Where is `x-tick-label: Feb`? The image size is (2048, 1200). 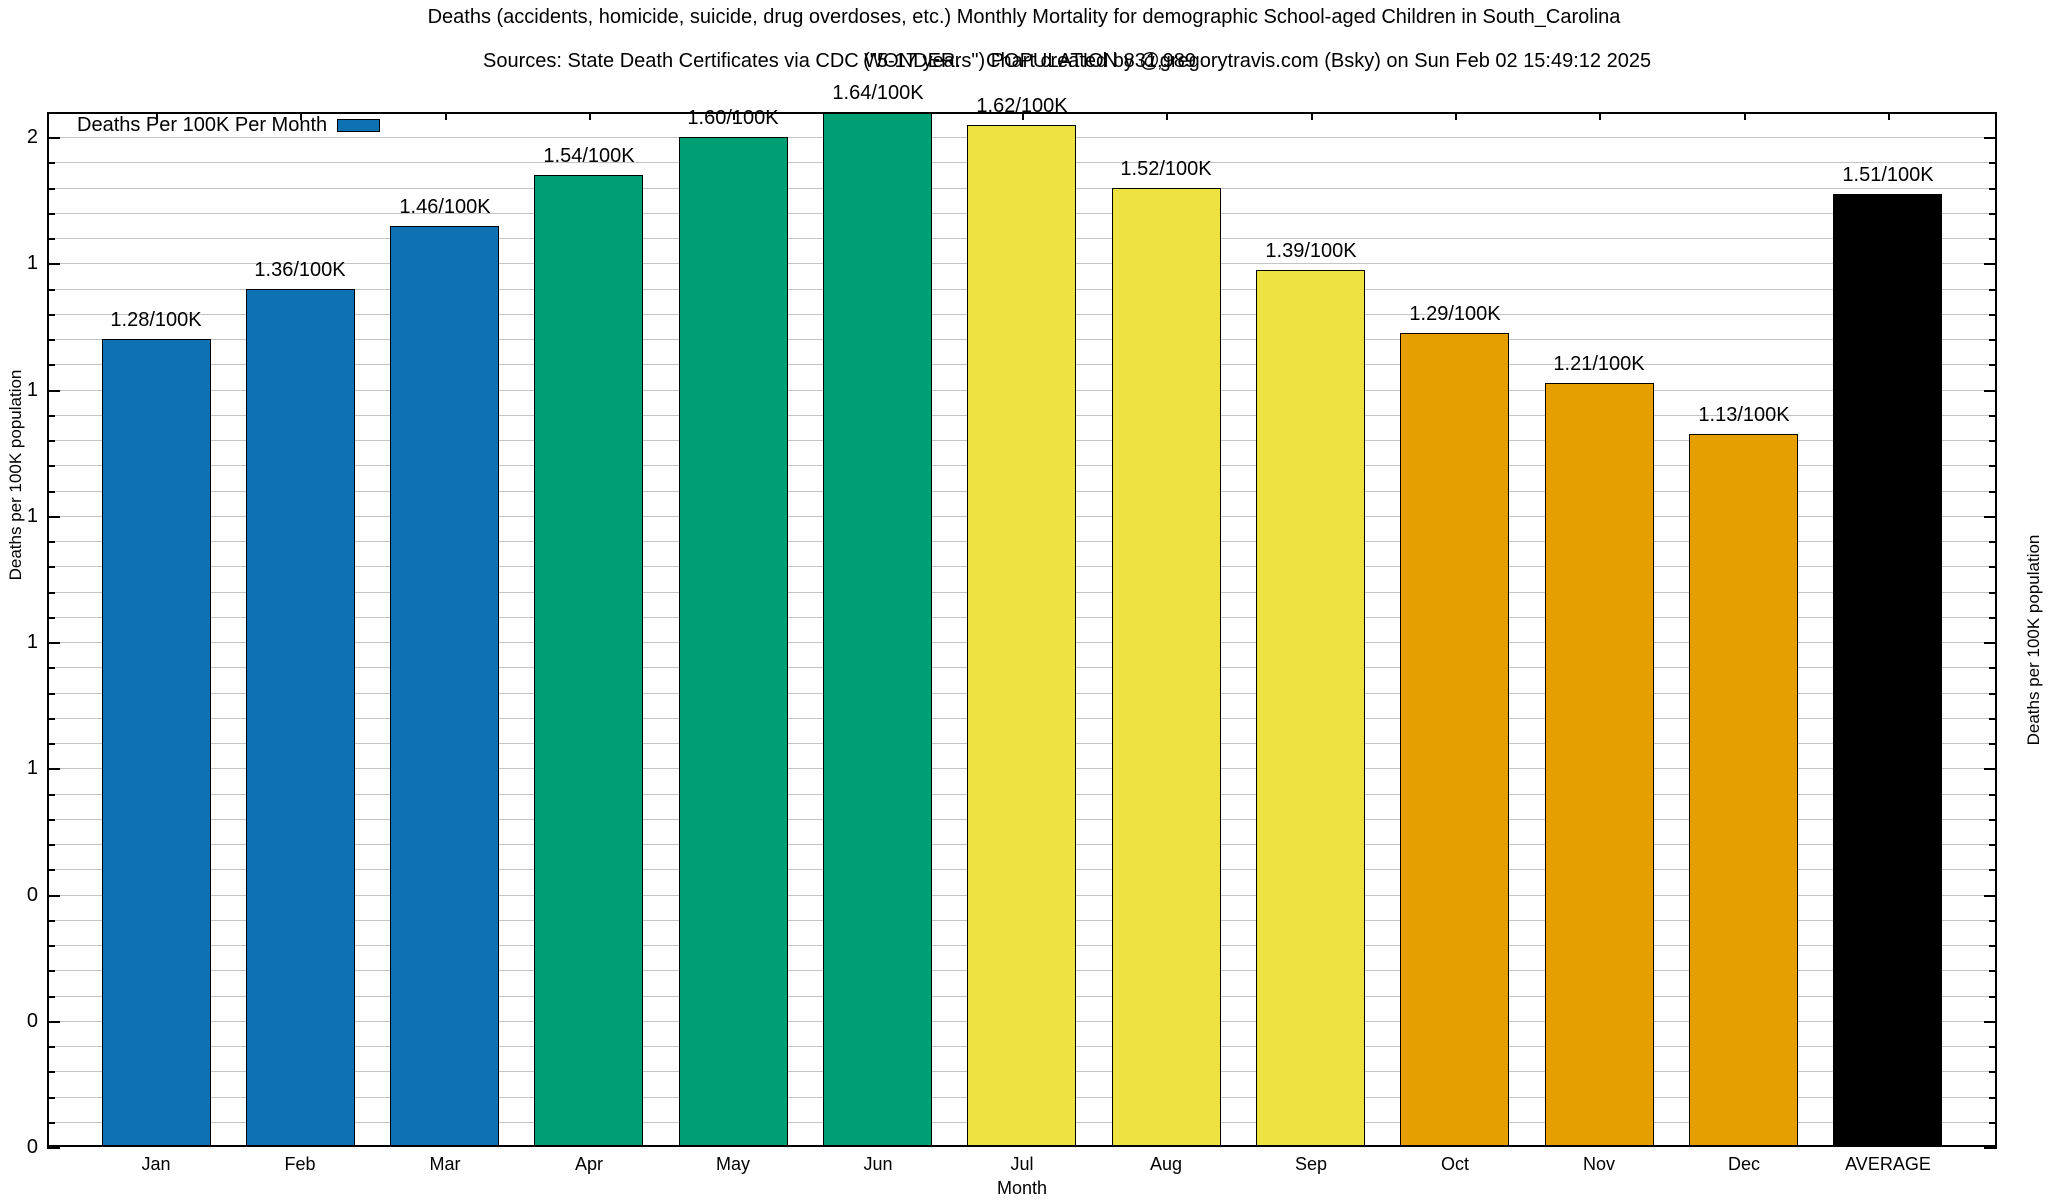 x-tick-label: Feb is located at coordinates (300, 1164).